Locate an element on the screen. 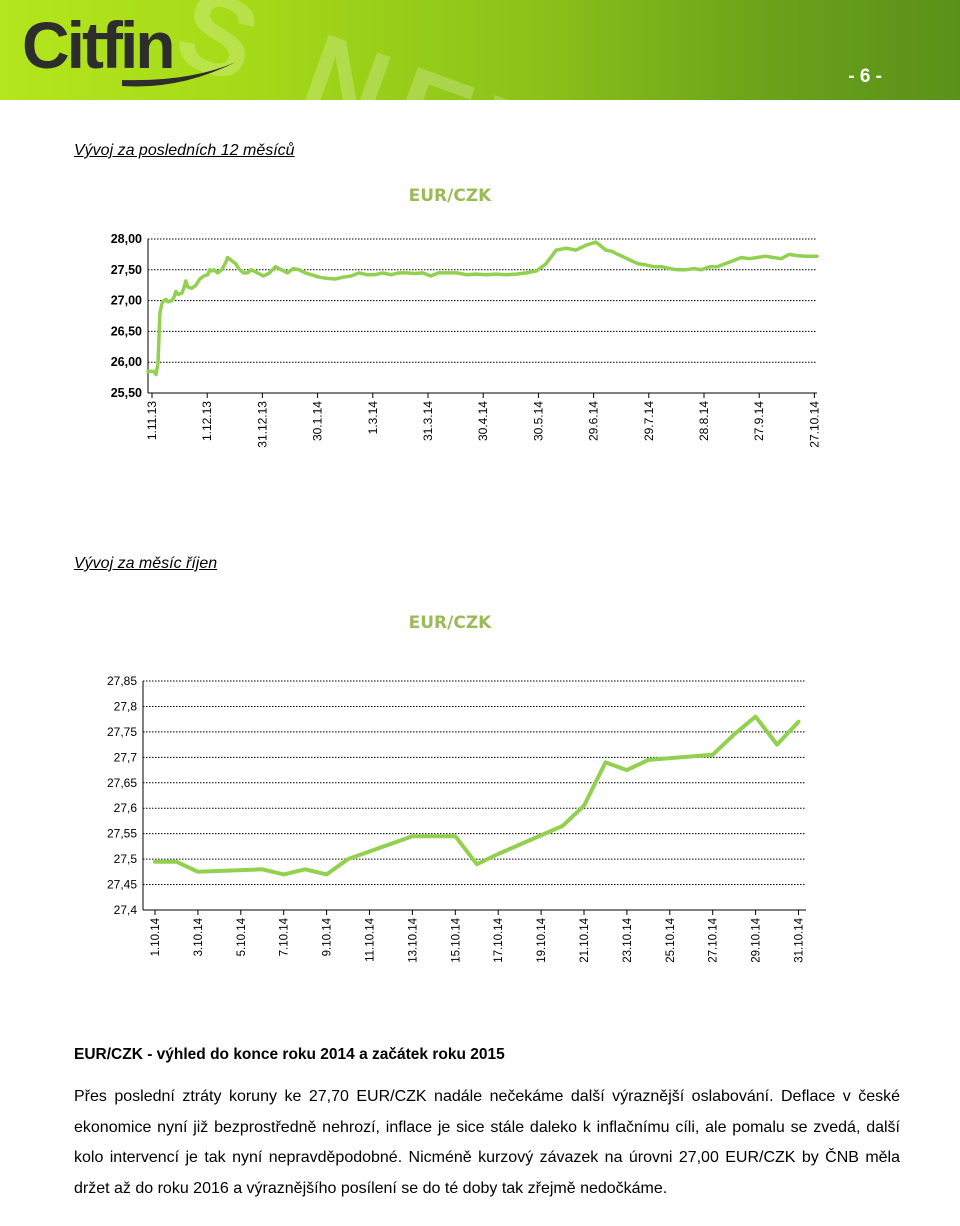 Image resolution: width=960 pixels, height=1226 pixels. x-tick-label: 1.3.14 is located at coordinates (373, 418).